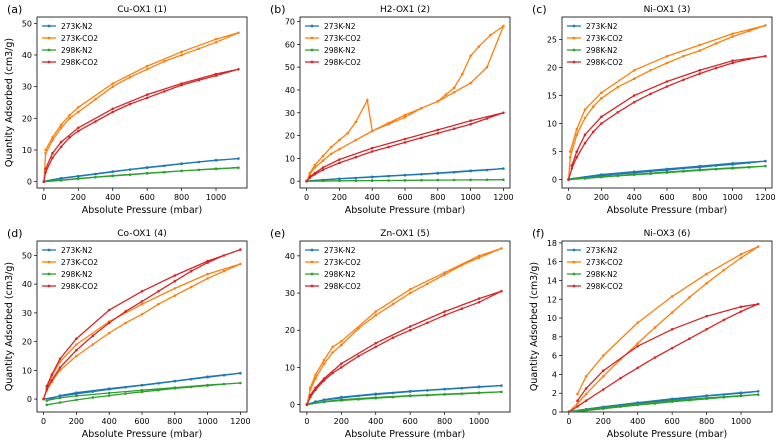 This screenshot has width=782, height=448. Describe the element at coordinates (290, 44) in the screenshot. I see `y-tick-label: 60` at that location.